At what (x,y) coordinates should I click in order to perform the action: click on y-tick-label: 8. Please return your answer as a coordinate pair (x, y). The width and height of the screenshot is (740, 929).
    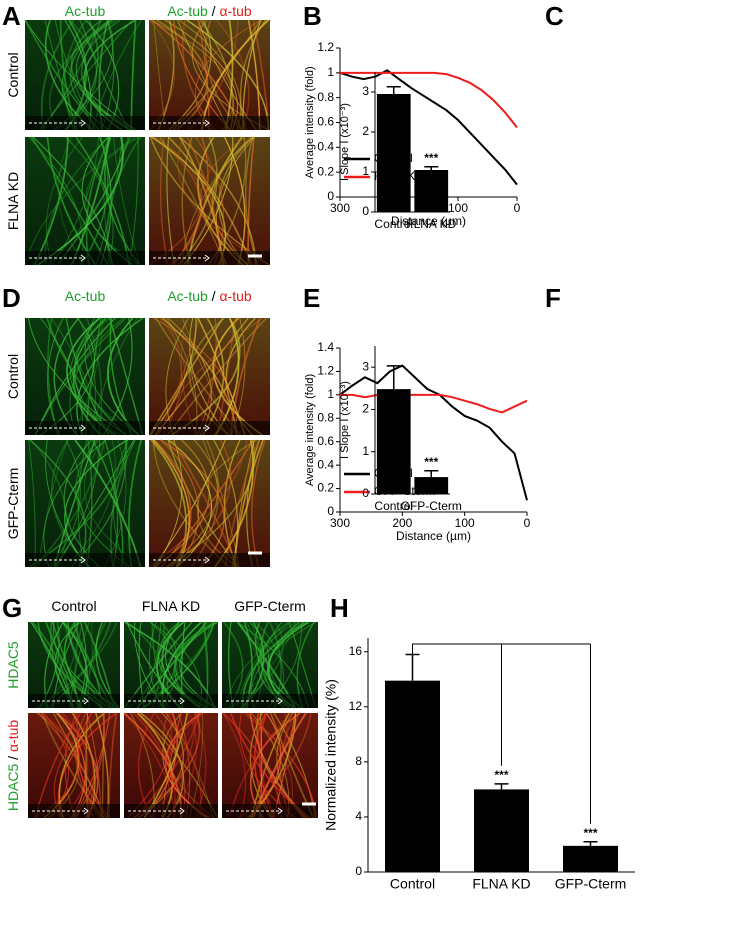
    Looking at the image, I should click on (358, 761).